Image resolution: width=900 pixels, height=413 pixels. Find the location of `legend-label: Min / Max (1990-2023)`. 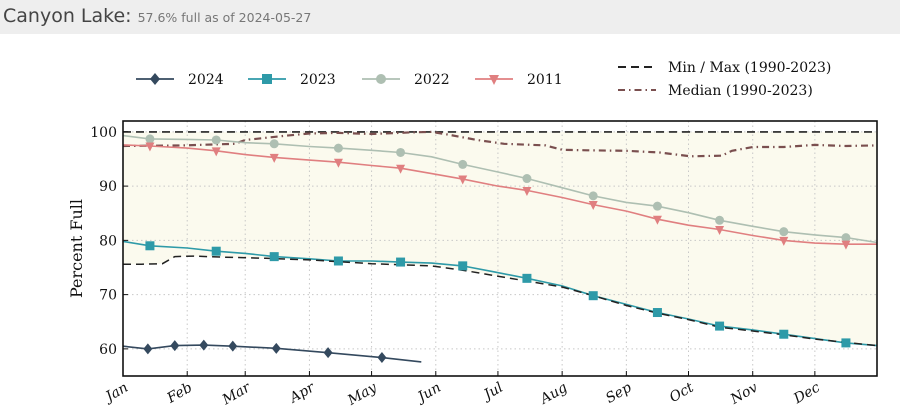

legend-label: Min / Max (1990-2023) is located at coordinates (749, 68).